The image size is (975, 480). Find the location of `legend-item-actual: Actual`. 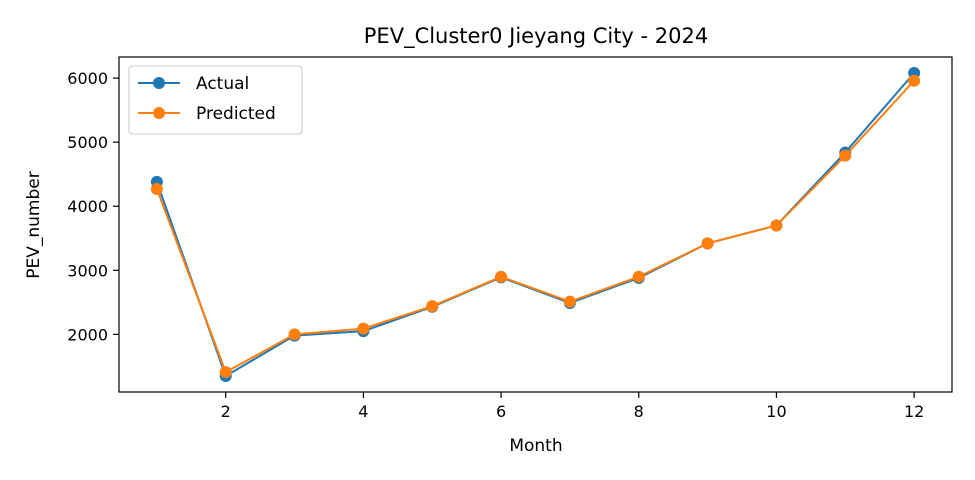

legend-item-actual: Actual is located at coordinates (193, 84).